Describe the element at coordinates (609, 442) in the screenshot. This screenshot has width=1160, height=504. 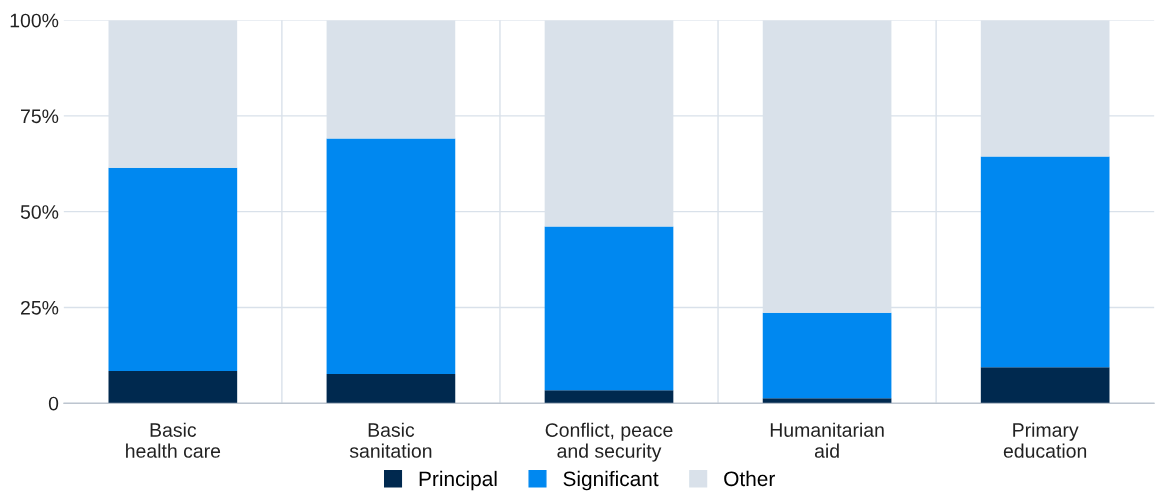
I see `x-tick-label: Conflict, peace and security` at that location.